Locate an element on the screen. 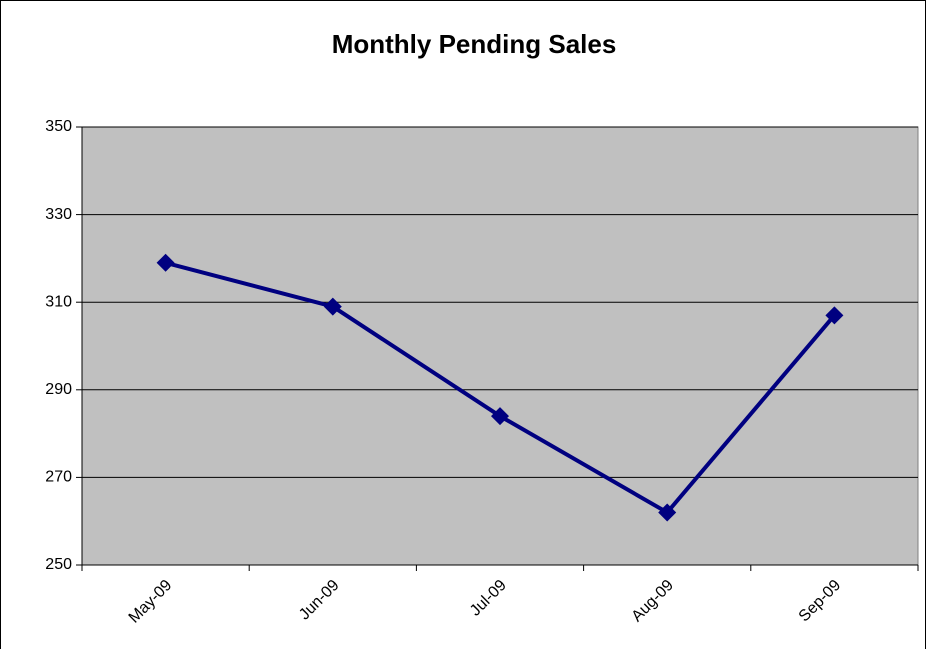 Image resolution: width=926 pixels, height=649 pixels. y-tick-label: 350 is located at coordinates (58, 126).